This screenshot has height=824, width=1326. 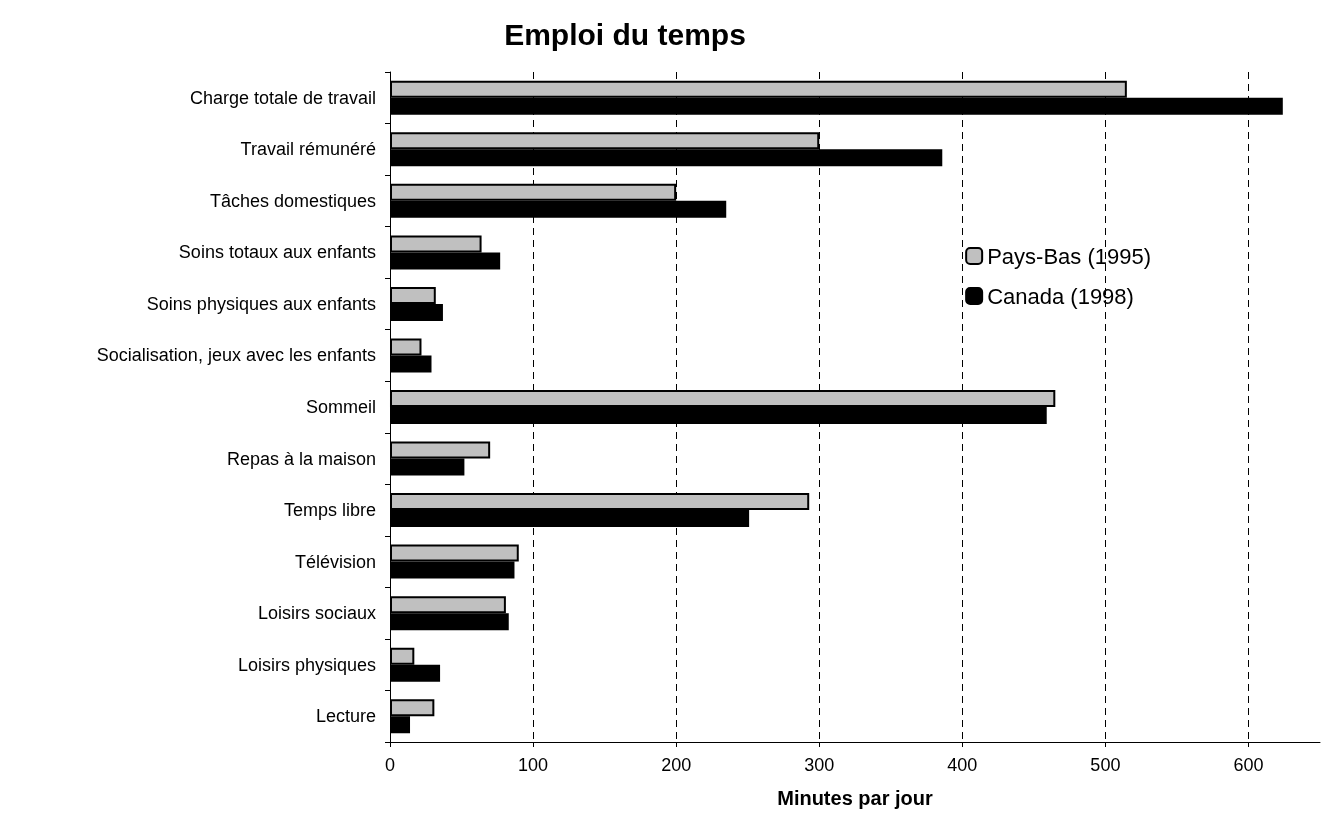 What do you see at coordinates (345, 716) in the screenshot?
I see `y-tick-label: Lecture` at bounding box center [345, 716].